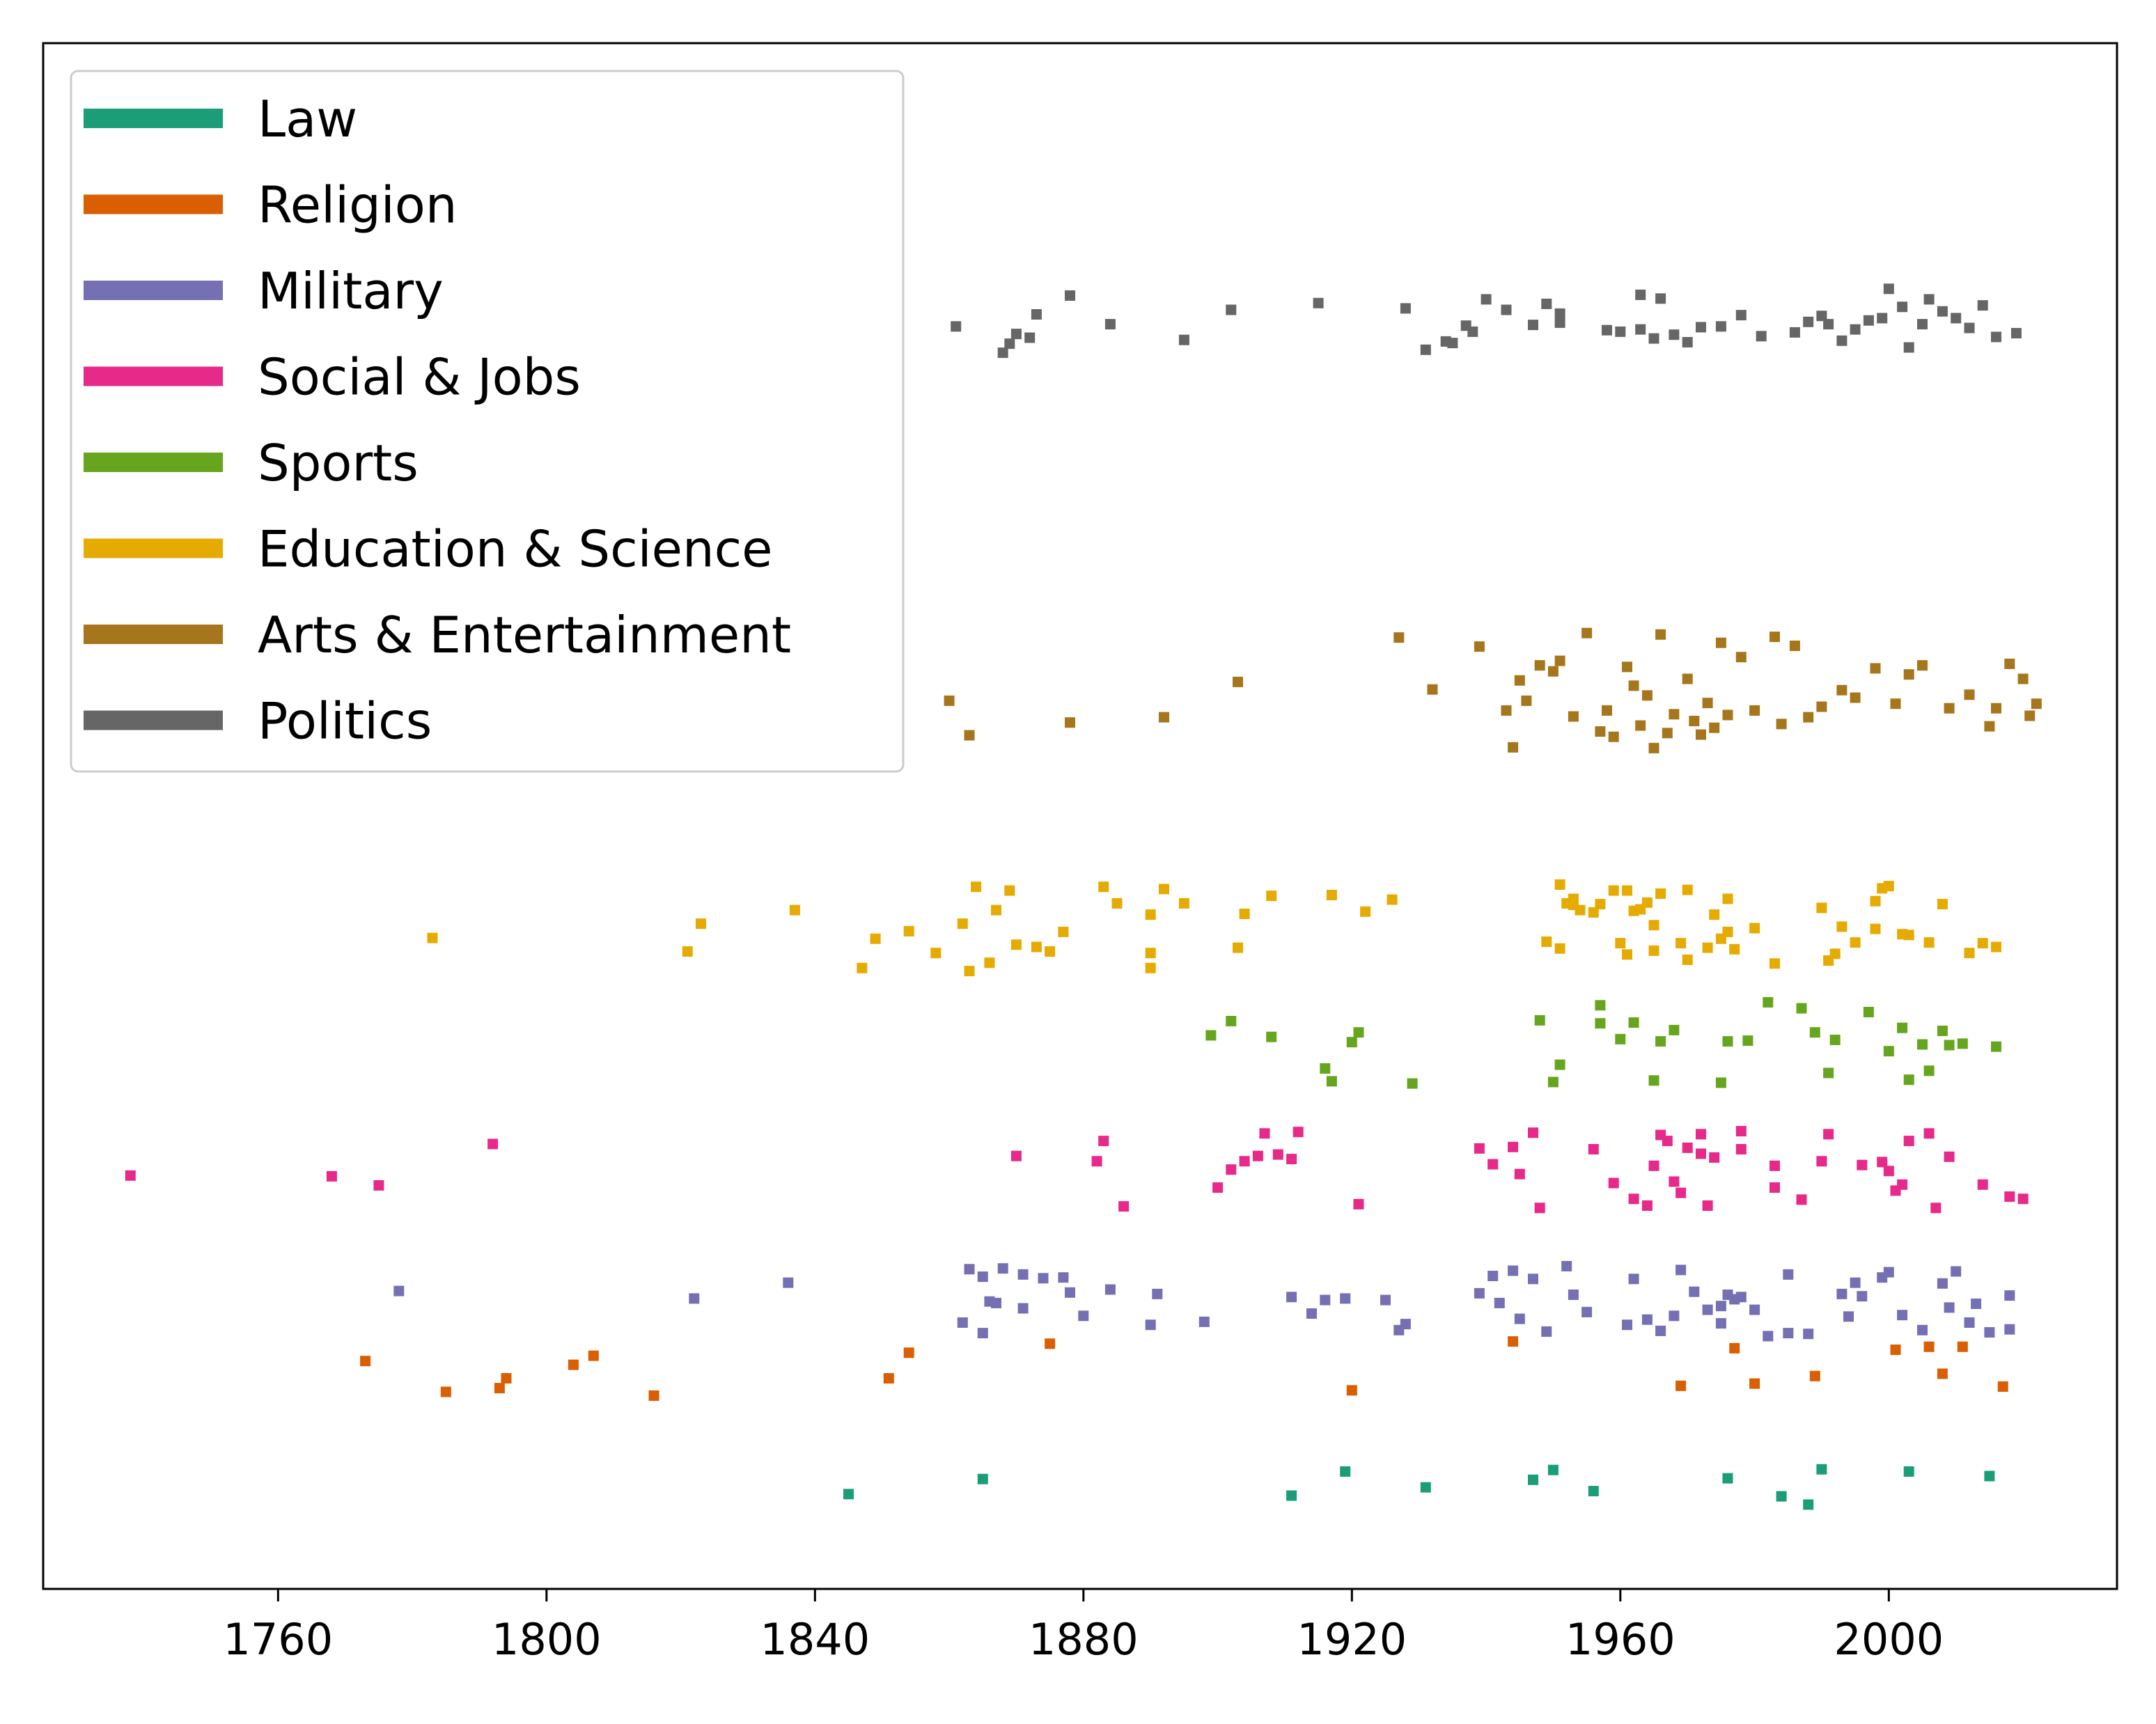  What do you see at coordinates (153, 290) in the screenshot?
I see `legend-swatch-military` at bounding box center [153, 290].